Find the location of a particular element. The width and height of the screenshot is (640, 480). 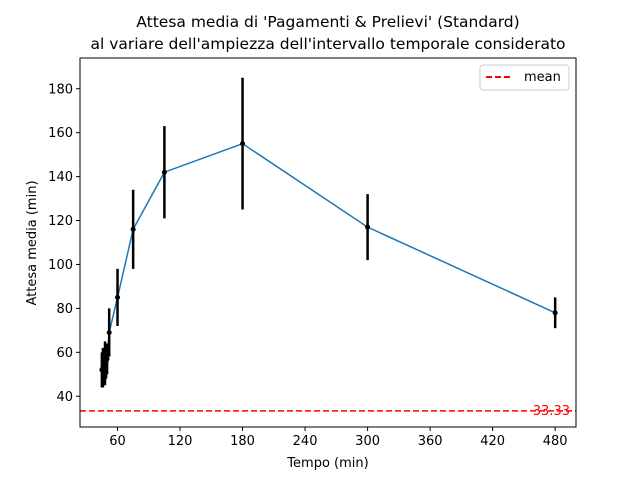

x-tick-label: 480 is located at coordinates (555, 441).